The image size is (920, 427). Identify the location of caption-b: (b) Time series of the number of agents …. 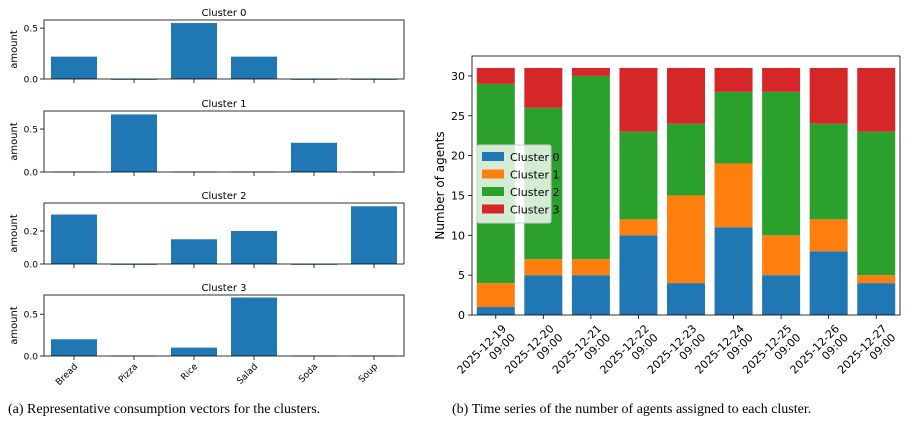
(632, 409).